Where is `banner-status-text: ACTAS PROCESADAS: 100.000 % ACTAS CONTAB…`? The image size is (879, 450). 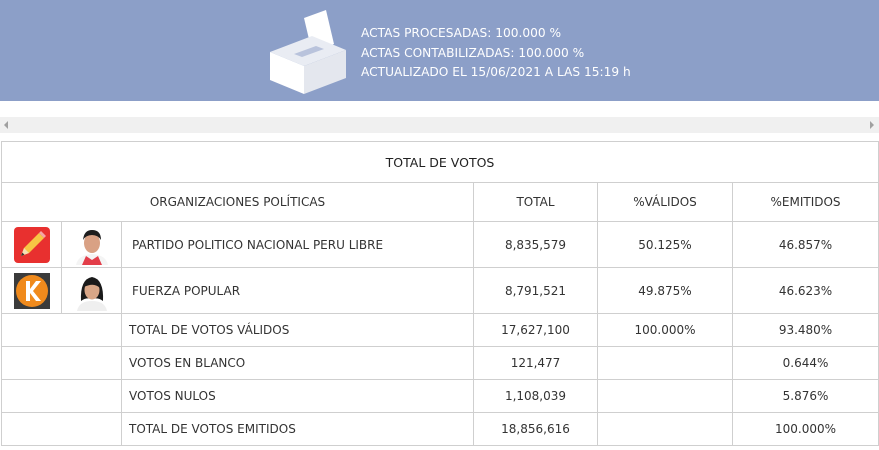
banner-status-text: ACTAS PROCESADAS: 100.000 % ACTAS CONTAB… is located at coordinates (496, 53).